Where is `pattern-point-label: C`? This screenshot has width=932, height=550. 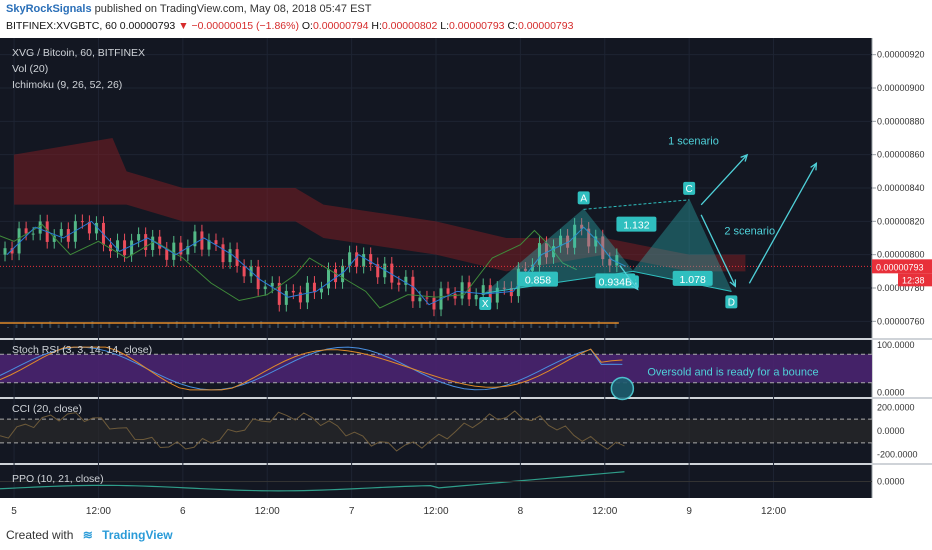
pattern-point-label: C is located at coordinates (689, 189).